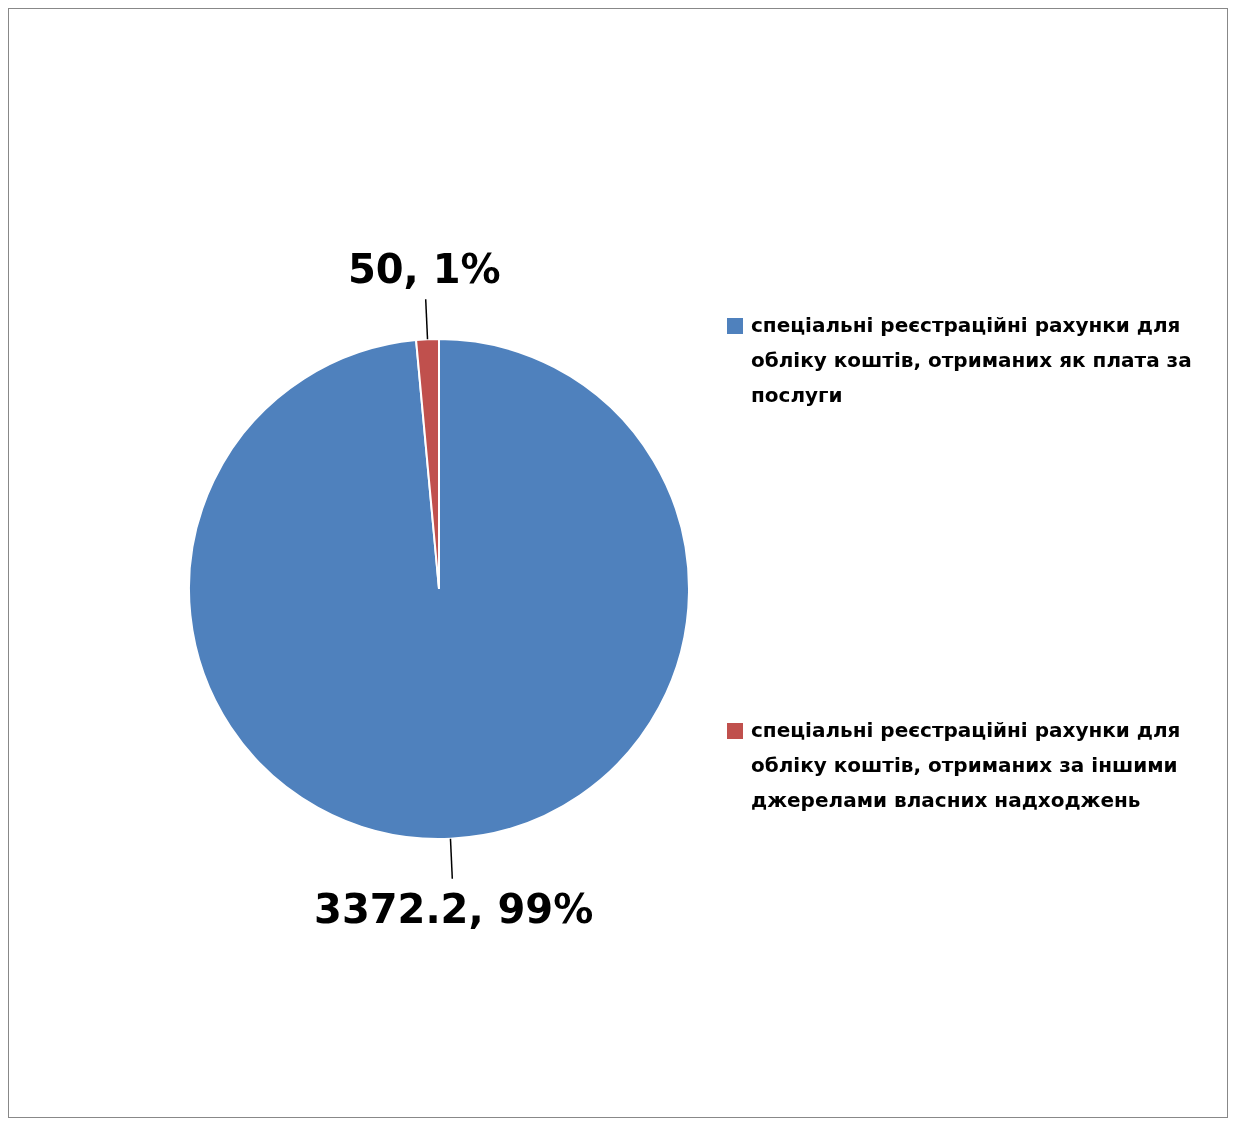 The image size is (1238, 1128). Describe the element at coordinates (454, 908) in the screenshot. I see `data-label: 3372.2, 99%` at that location.